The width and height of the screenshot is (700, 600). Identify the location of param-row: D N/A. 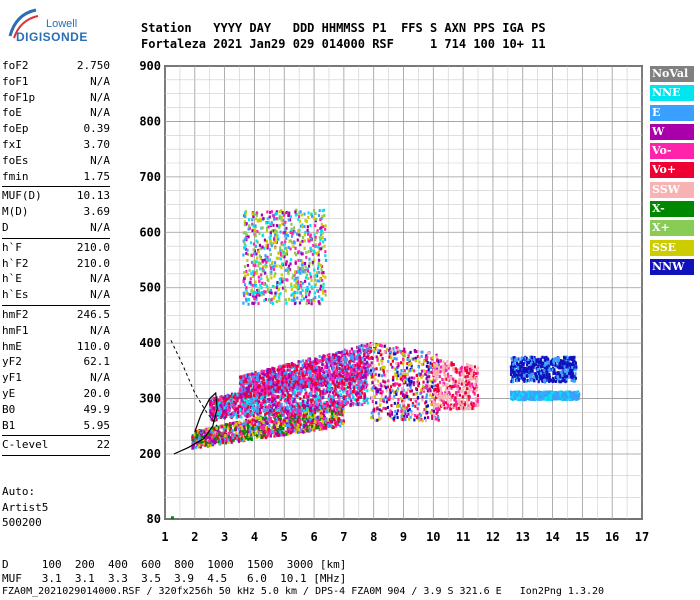
(56, 228).